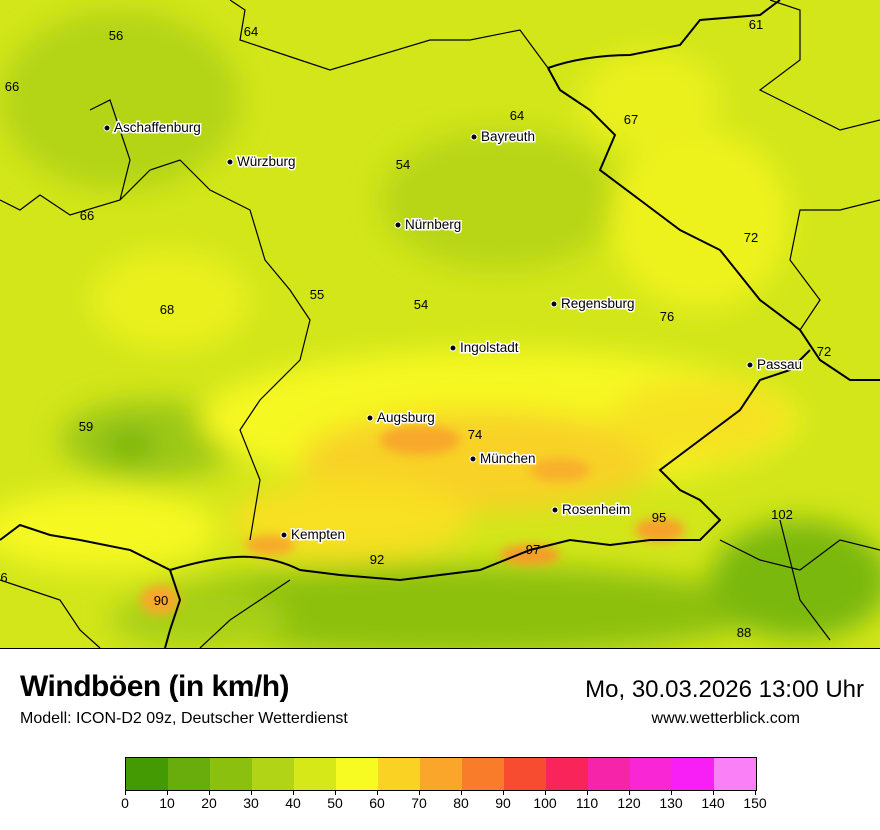  Describe the element at coordinates (779, 364) in the screenshot. I see `city-name: Passau` at that location.